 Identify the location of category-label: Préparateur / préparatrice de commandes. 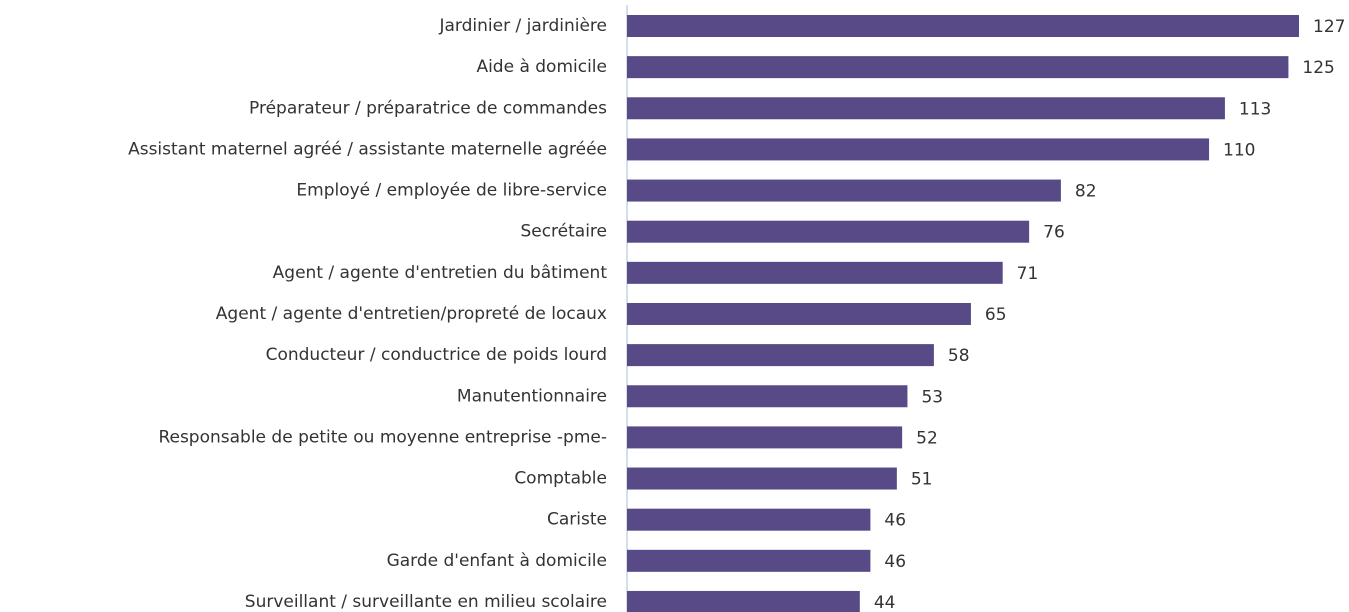
(428, 108).